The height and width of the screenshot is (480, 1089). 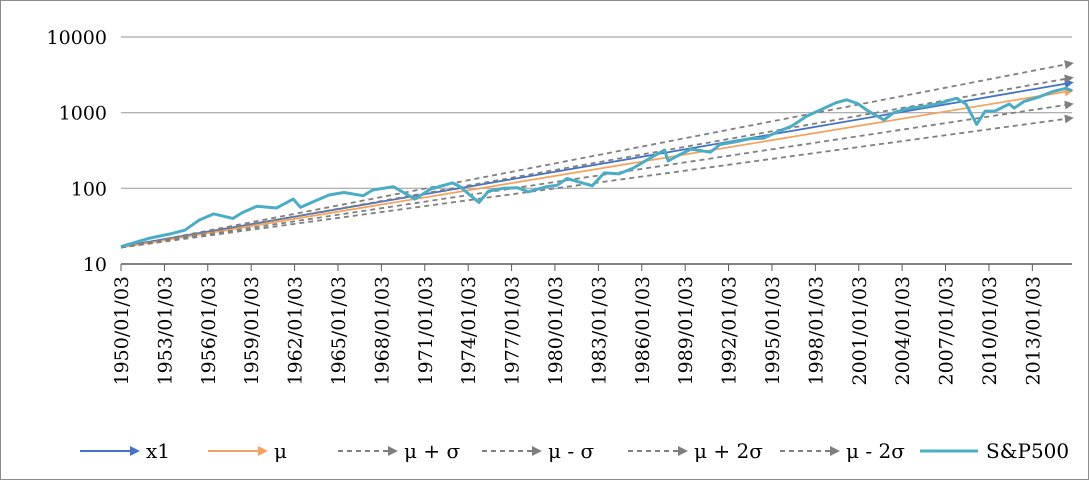 I want to click on y-tick-label: 1000, so click(x=83, y=114).